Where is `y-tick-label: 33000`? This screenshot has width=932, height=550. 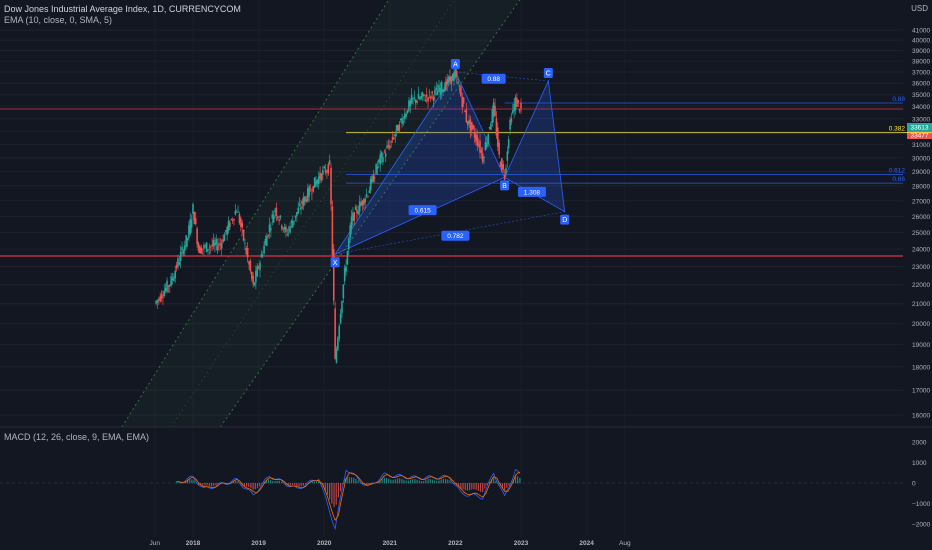 y-tick-label: 33000 is located at coordinates (921, 119).